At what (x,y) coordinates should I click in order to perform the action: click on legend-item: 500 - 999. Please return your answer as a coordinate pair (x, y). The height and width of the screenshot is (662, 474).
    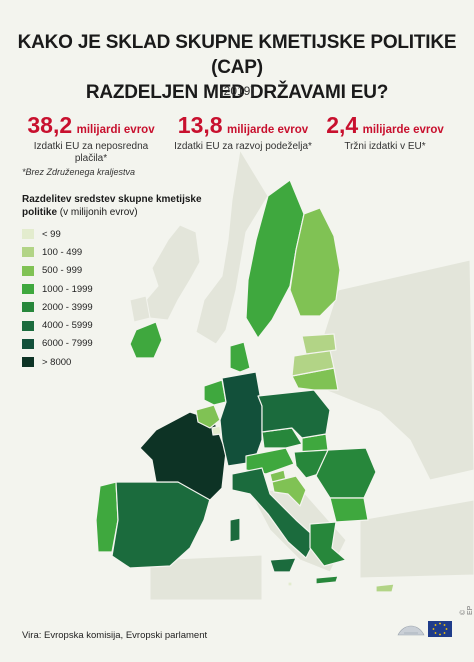
    Looking at the image, I should click on (57, 271).